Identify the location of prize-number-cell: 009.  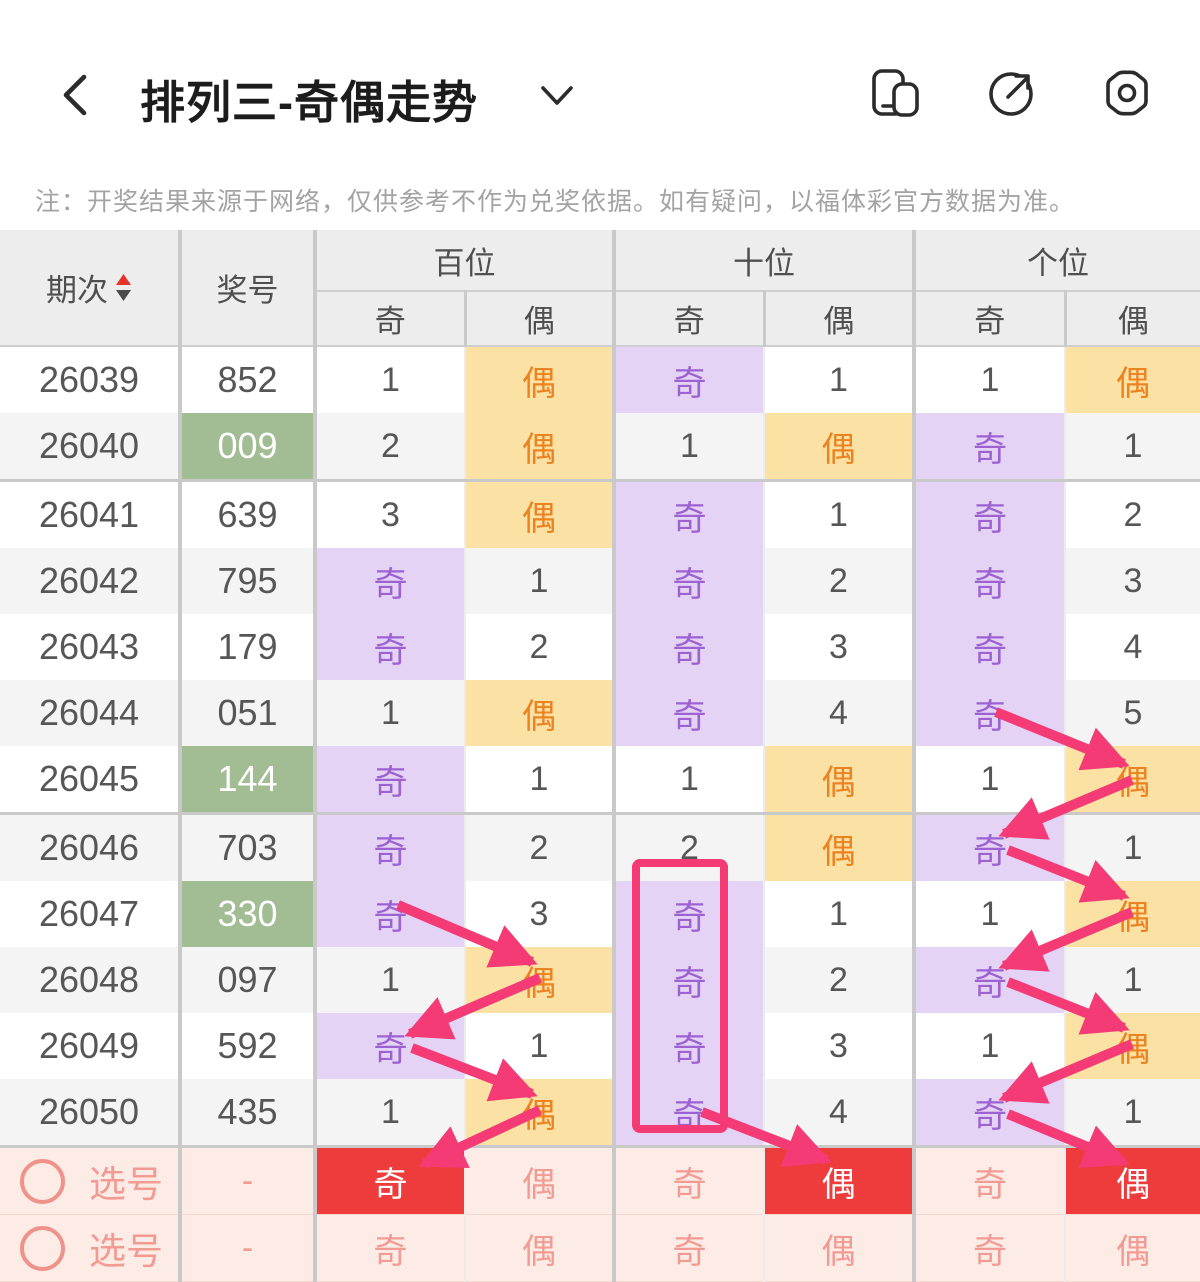
(248, 447).